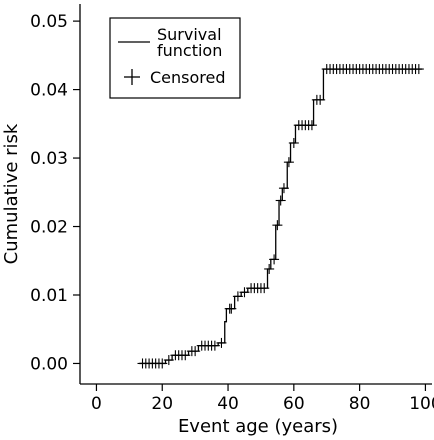  I want to click on legend-label-censored: Censored, so click(188, 77).